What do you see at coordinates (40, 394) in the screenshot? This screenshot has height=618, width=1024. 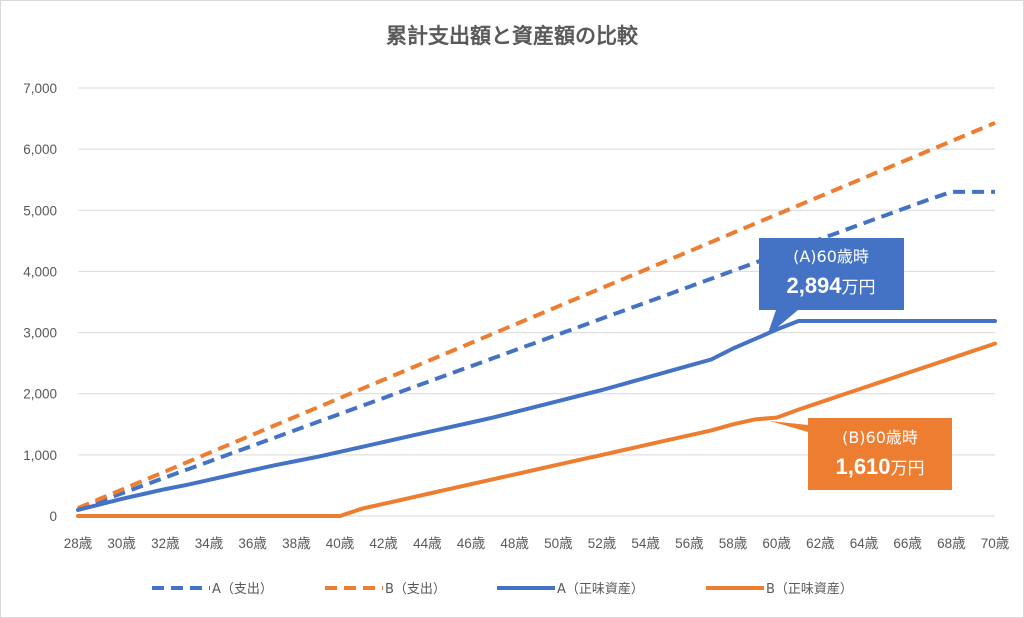 I see `y-tick-label: 2,000` at bounding box center [40, 394].